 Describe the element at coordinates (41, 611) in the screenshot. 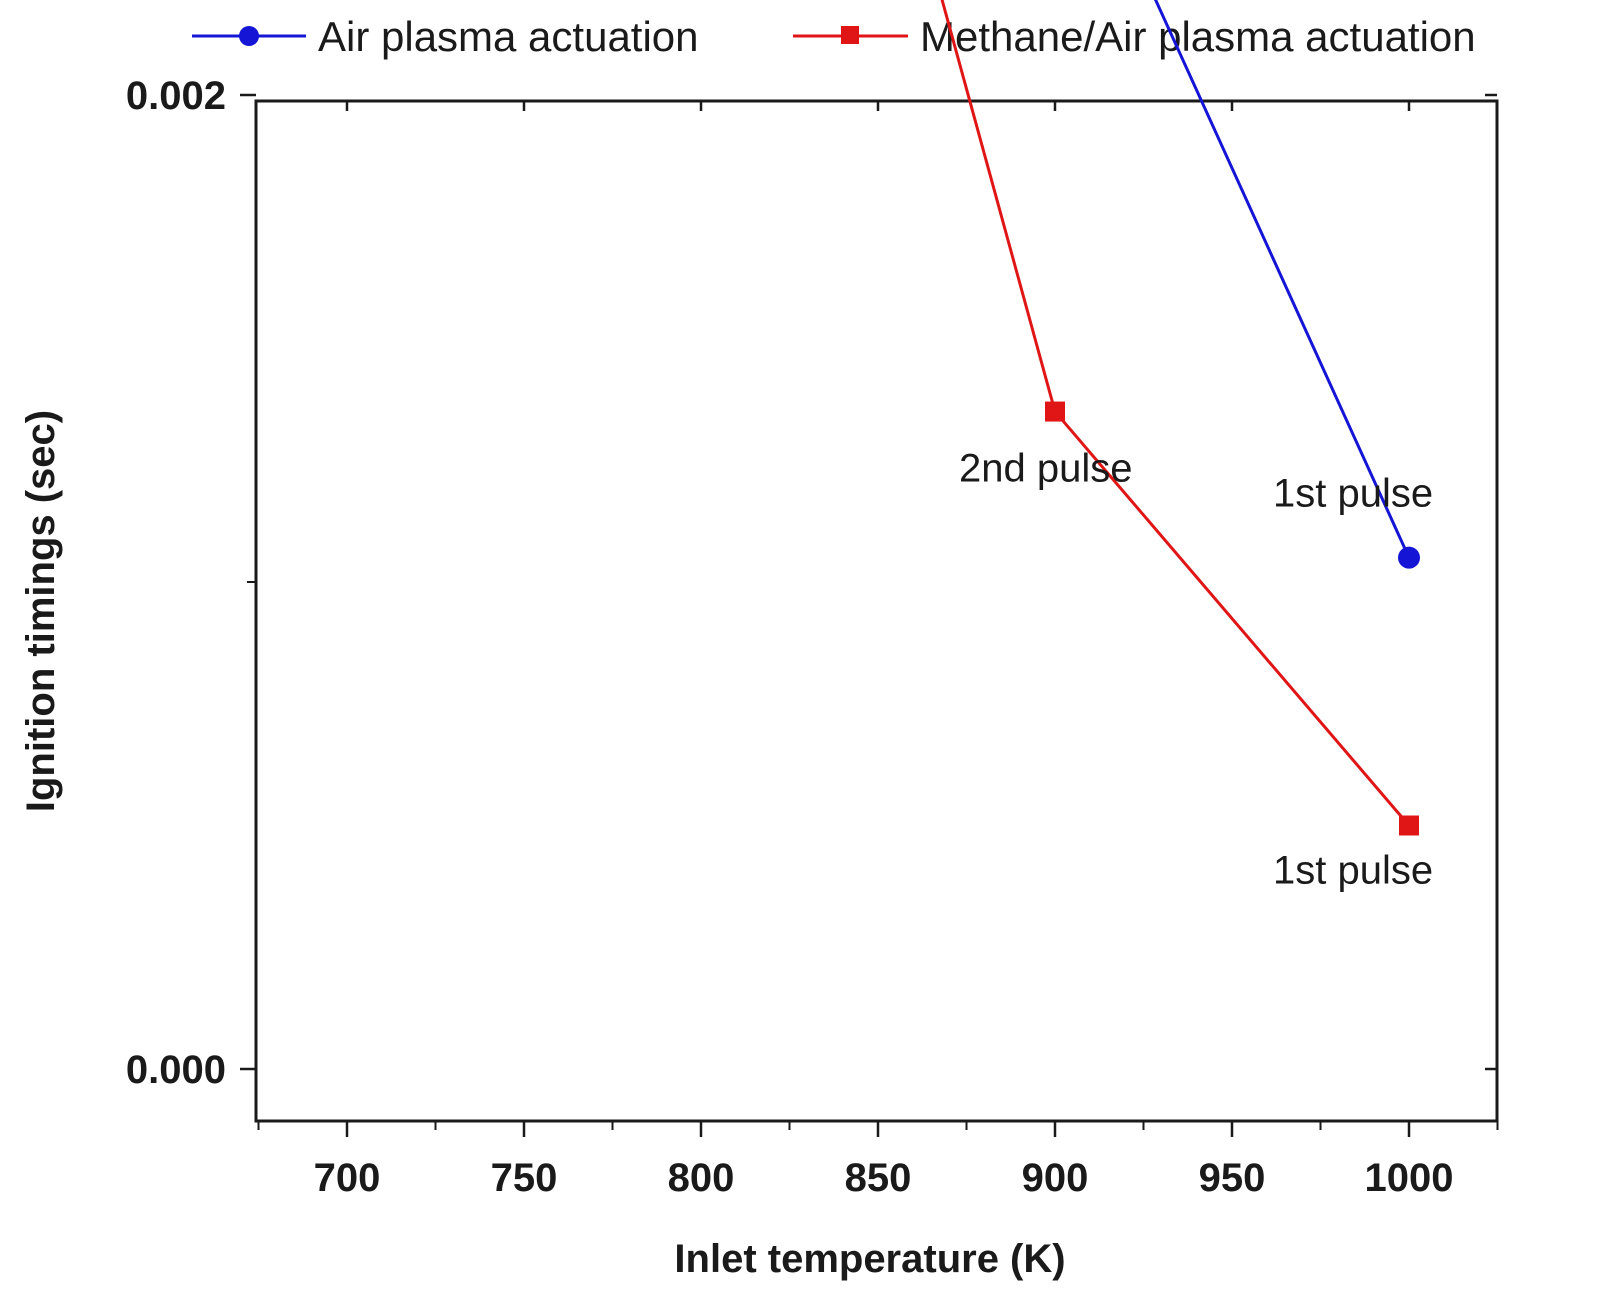

I see `y-axis-title: Ignition timings (sec)` at that location.